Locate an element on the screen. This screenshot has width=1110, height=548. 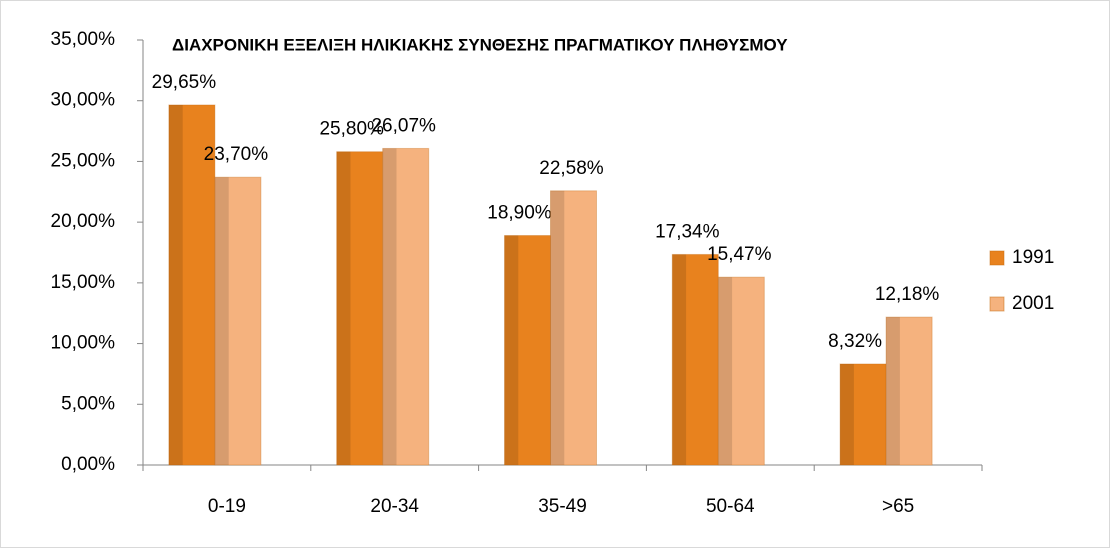
y-tick-label: 15,00% is located at coordinates (83, 282).